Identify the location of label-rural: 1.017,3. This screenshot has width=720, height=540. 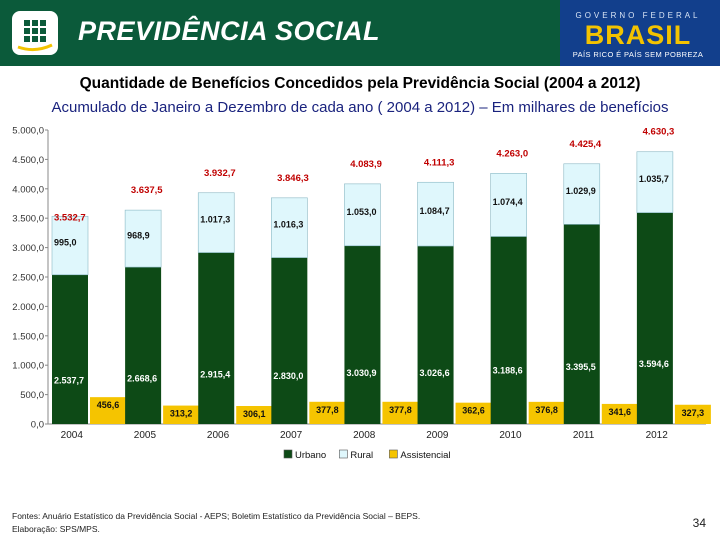
(215, 220).